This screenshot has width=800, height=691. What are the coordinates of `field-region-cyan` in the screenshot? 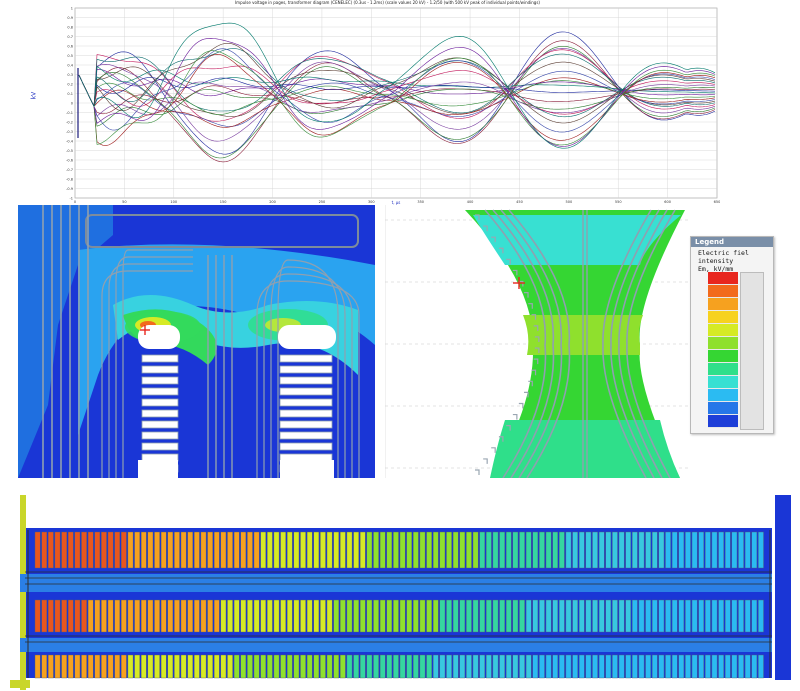 It's located at (585, 449).